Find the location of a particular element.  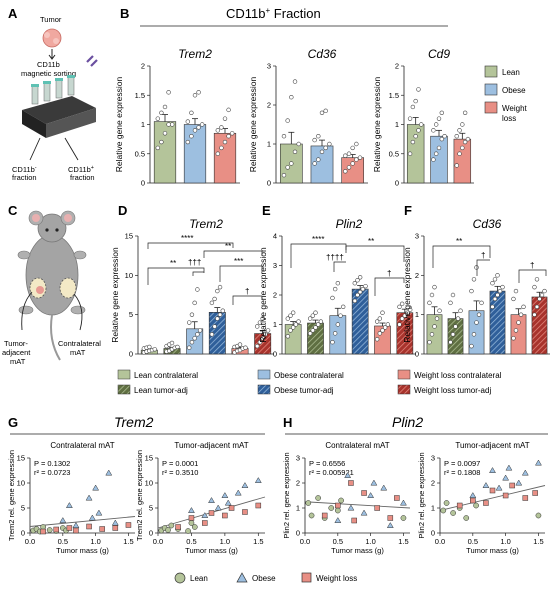

panel-letter-b: B is located at coordinates (124, 13).